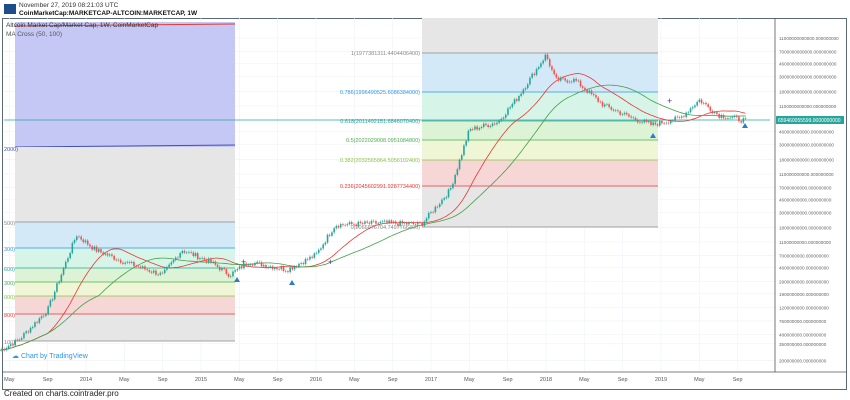 The image size is (850, 400). I want to click on x-tick-label: 2014, so click(86, 380).